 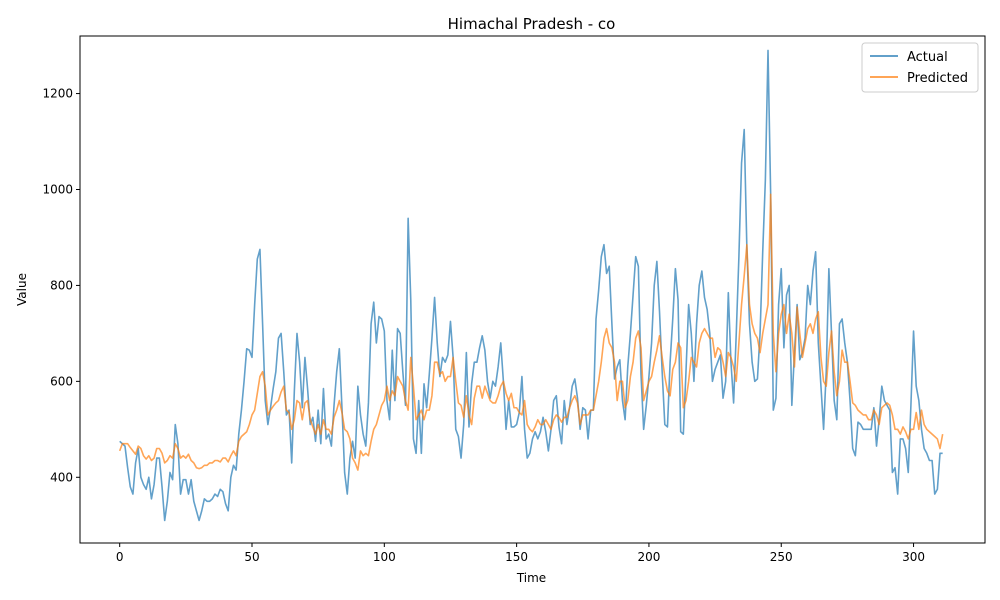 What do you see at coordinates (251, 557) in the screenshot?
I see `x-tick-label: 50` at bounding box center [251, 557].